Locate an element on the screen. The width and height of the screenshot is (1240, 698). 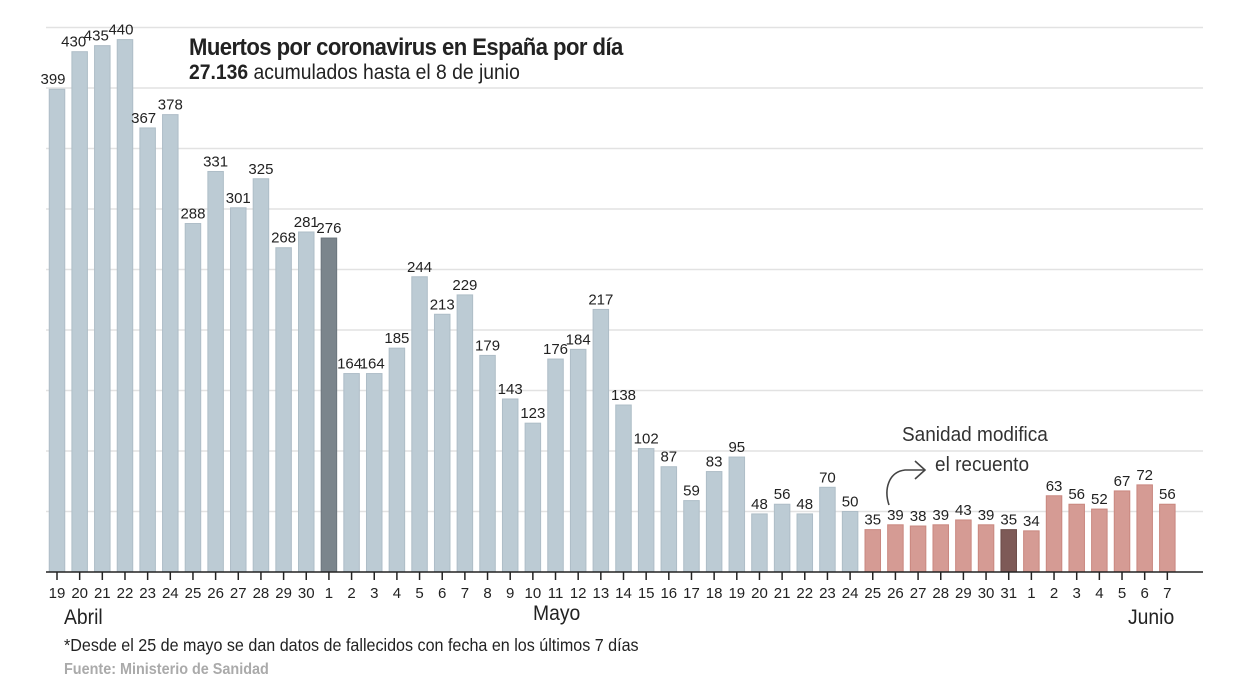
x-tick-label: 18 is located at coordinates (714, 593).